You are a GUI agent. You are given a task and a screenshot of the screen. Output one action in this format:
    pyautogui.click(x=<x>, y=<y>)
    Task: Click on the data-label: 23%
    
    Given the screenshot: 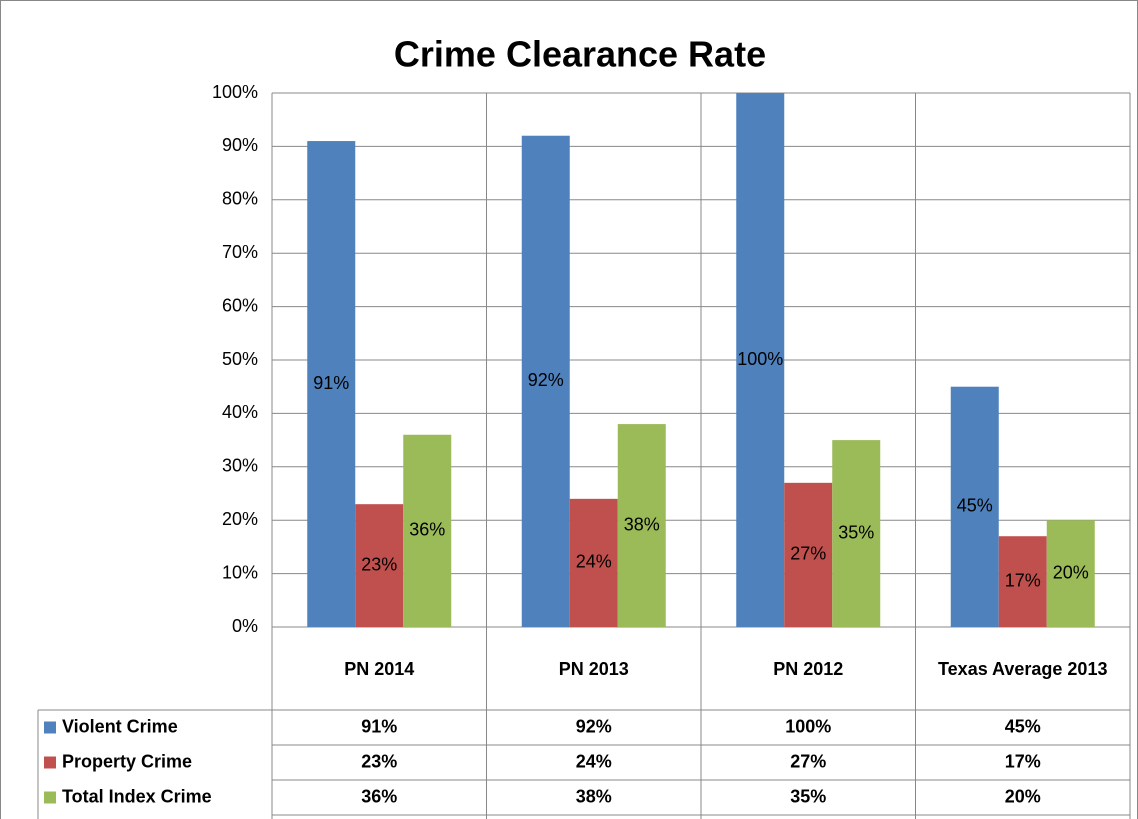 What is the action you would take?
    pyautogui.click(x=379, y=564)
    